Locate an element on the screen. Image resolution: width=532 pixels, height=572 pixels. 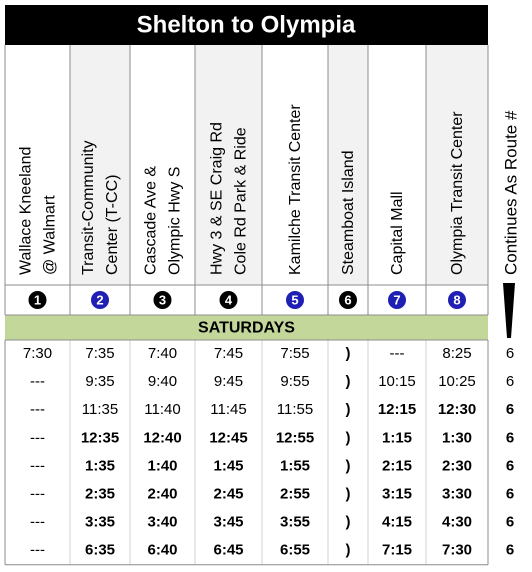
stop-number: 2 is located at coordinates (99, 299).